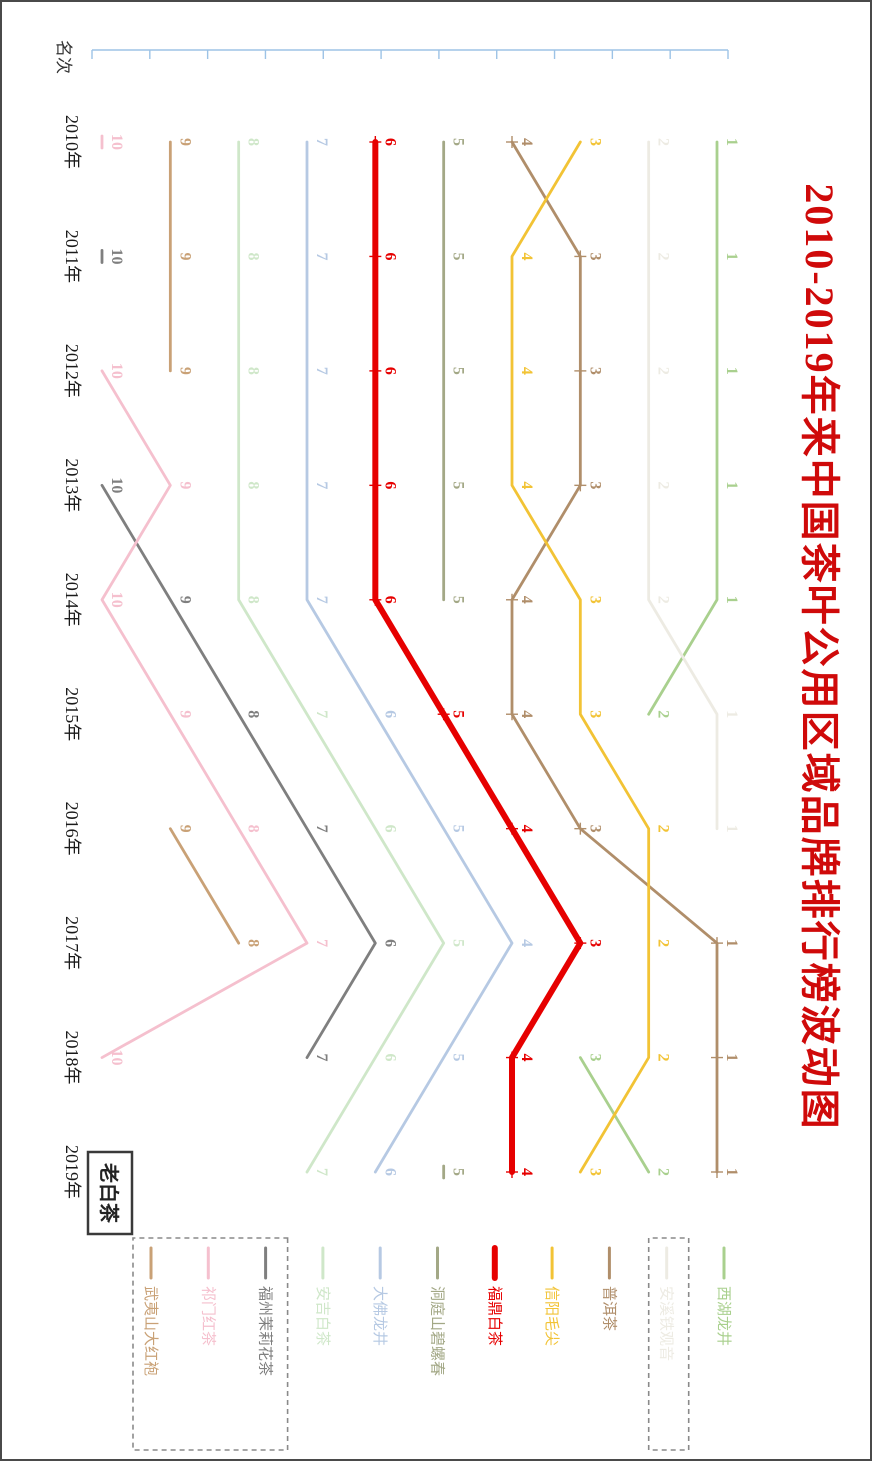  Describe the element at coordinates (608, 1308) in the screenshot. I see `legend-label: 普洱茶` at that location.